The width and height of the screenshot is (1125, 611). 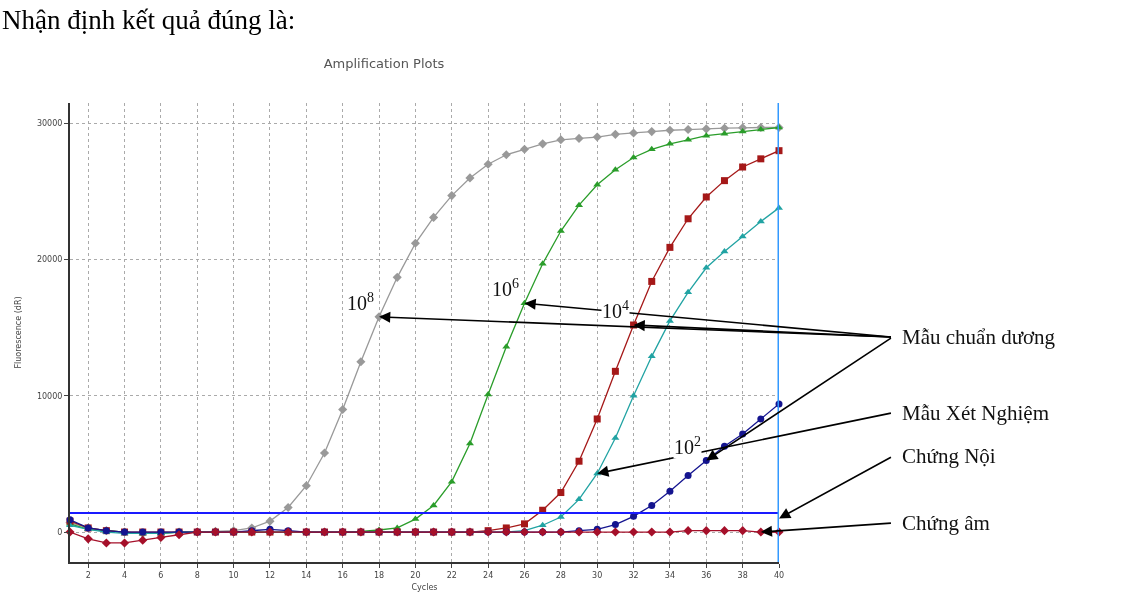 I want to click on x-tick-label: 16, so click(x=342, y=575).